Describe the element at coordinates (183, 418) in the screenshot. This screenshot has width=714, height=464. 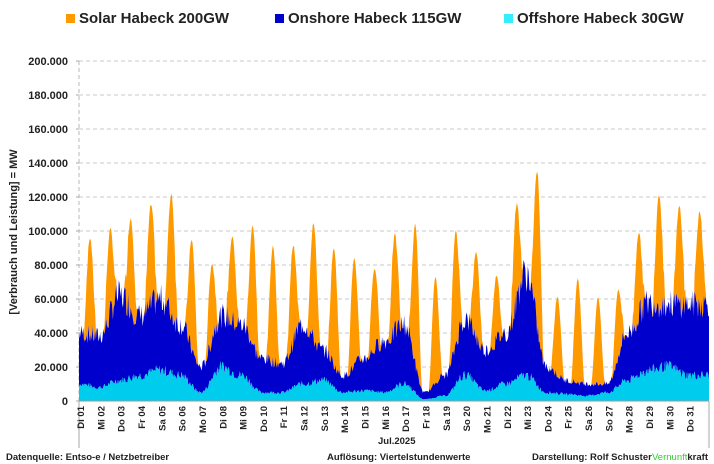
I see `x-tick-label: So 06` at that location.